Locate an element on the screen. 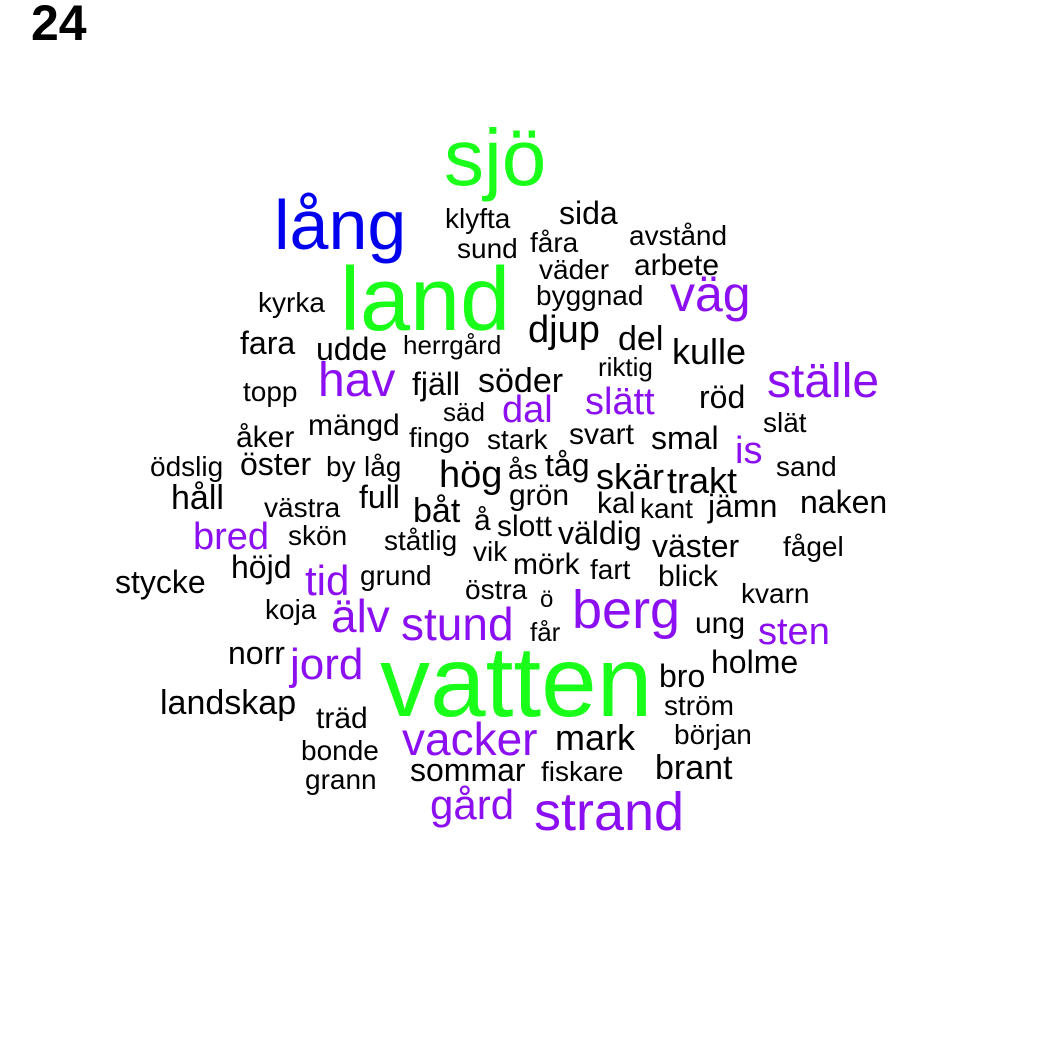 The width and height of the screenshot is (1050, 1050). word-strand: strand is located at coordinates (609, 812).